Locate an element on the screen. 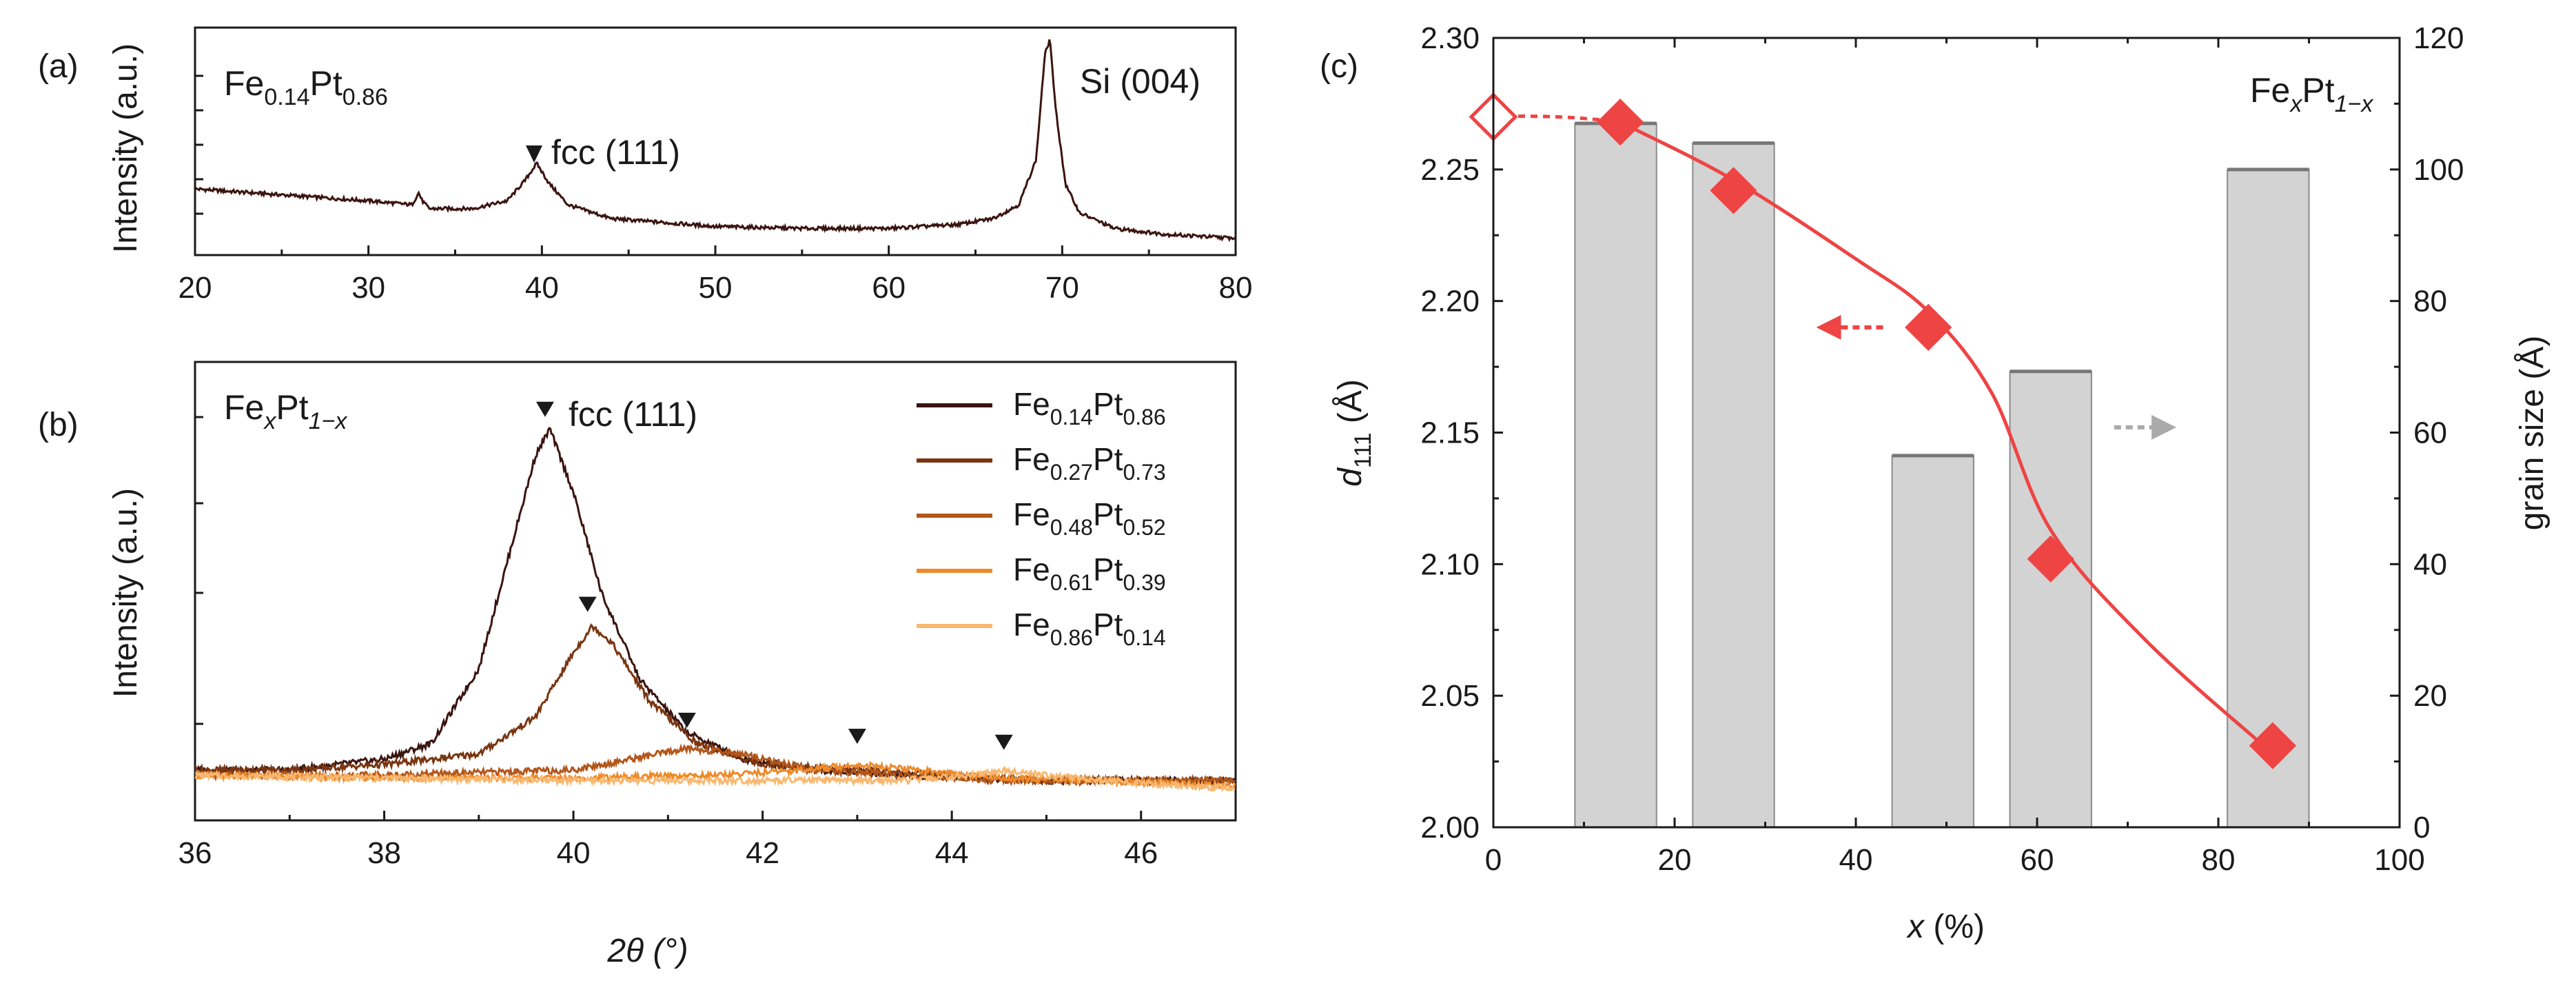 This screenshot has width=2576, height=981. panel-c-xtick-label: 60 is located at coordinates (2037, 860).